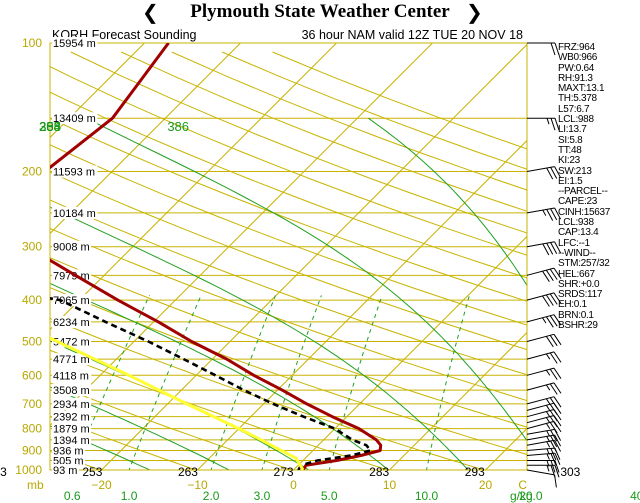 The width and height of the screenshot is (640, 503). I want to click on theta-upper-label: 304, so click(50, 126).